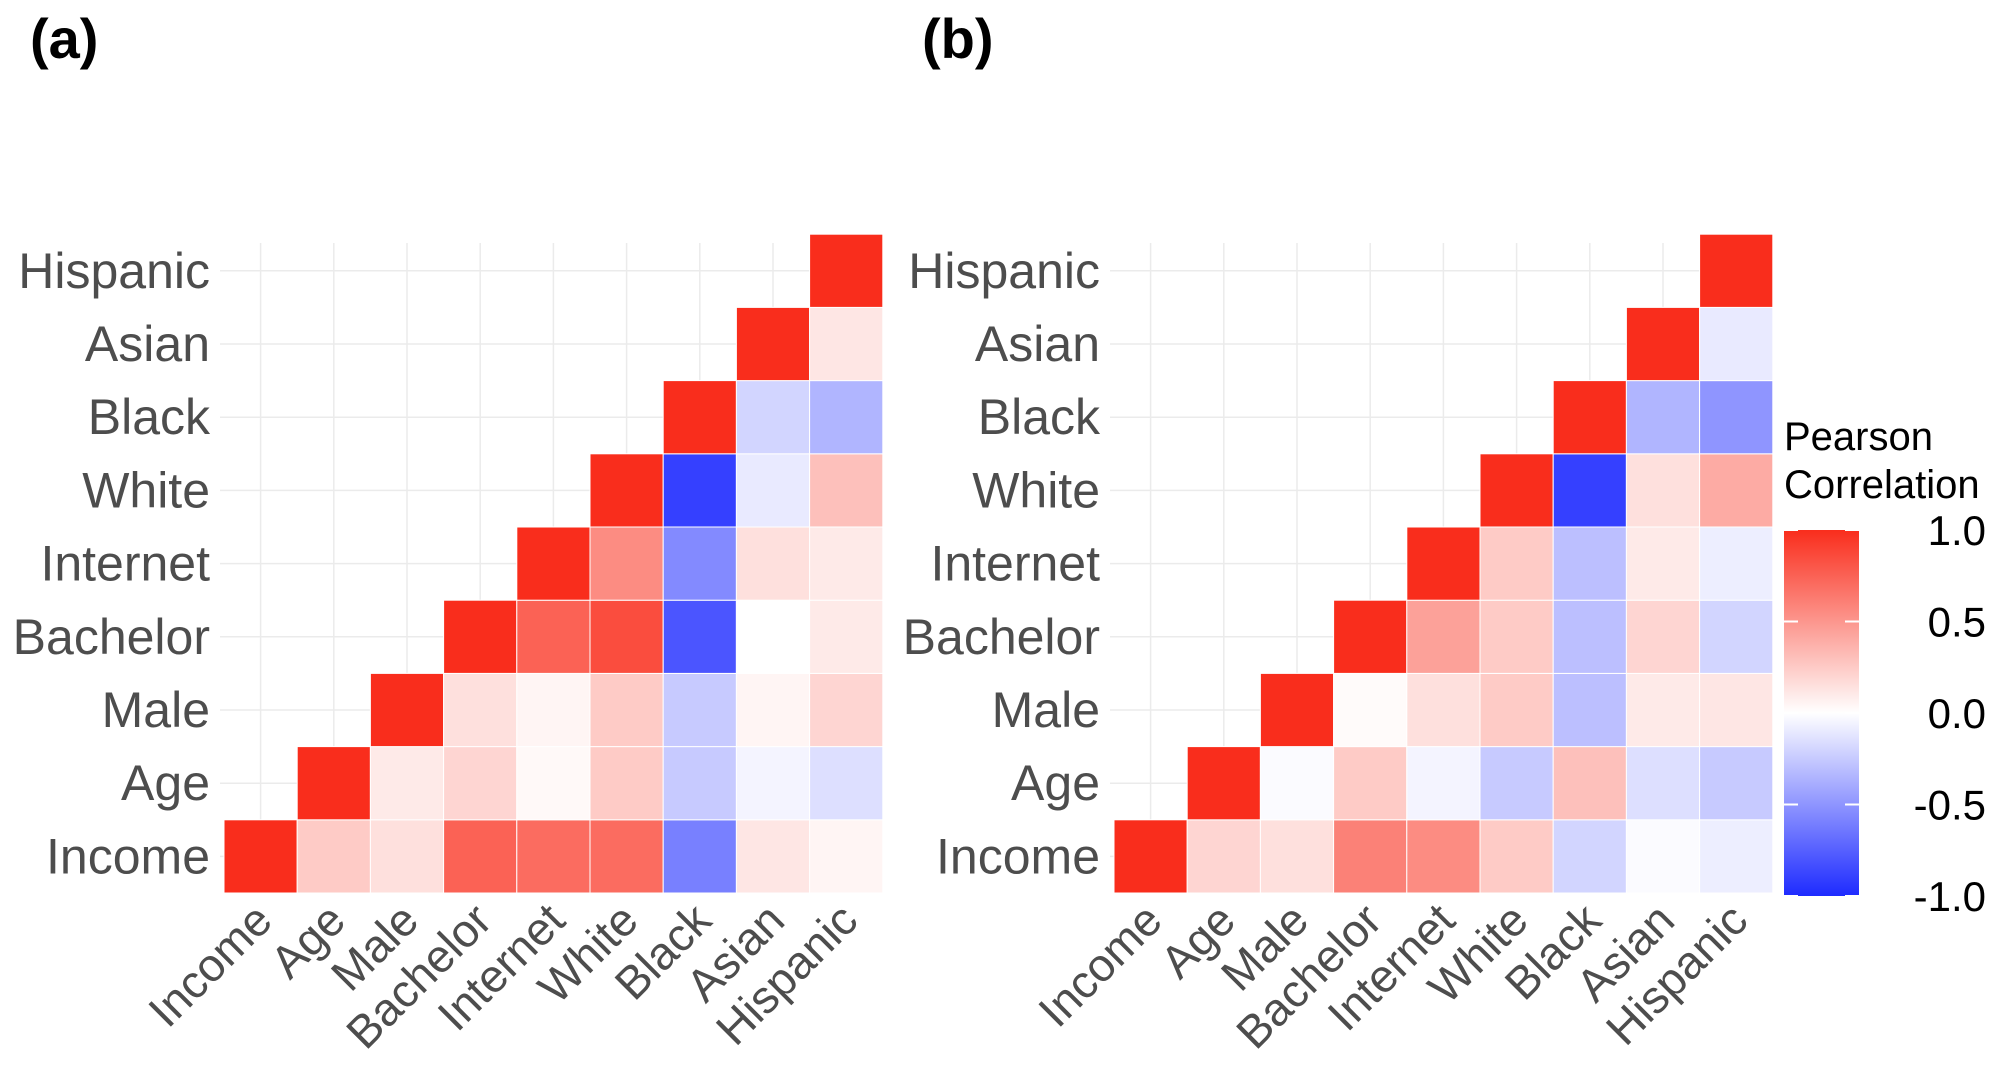  What do you see at coordinates (1736, 344) in the screenshot?
I see `cell-b-asian-hispanic` at bounding box center [1736, 344].